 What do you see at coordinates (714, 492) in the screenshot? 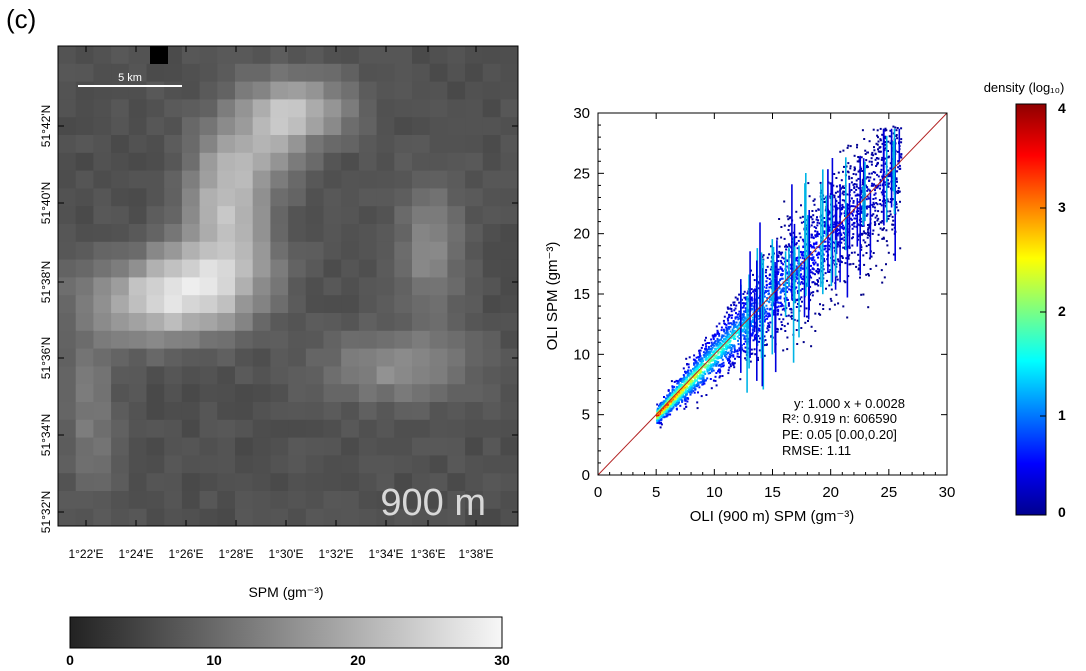
I see `scatter-x-tick-label: 10` at bounding box center [714, 492].